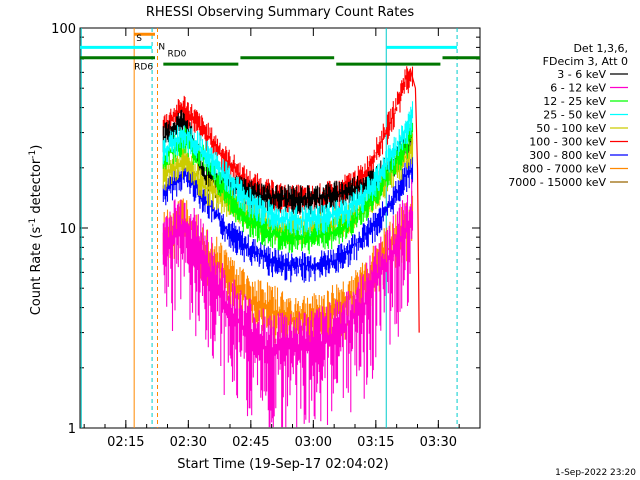 The width and height of the screenshot is (640, 480). What do you see at coordinates (139, 39) in the screenshot?
I see `state-bar-label: S` at bounding box center [139, 39].